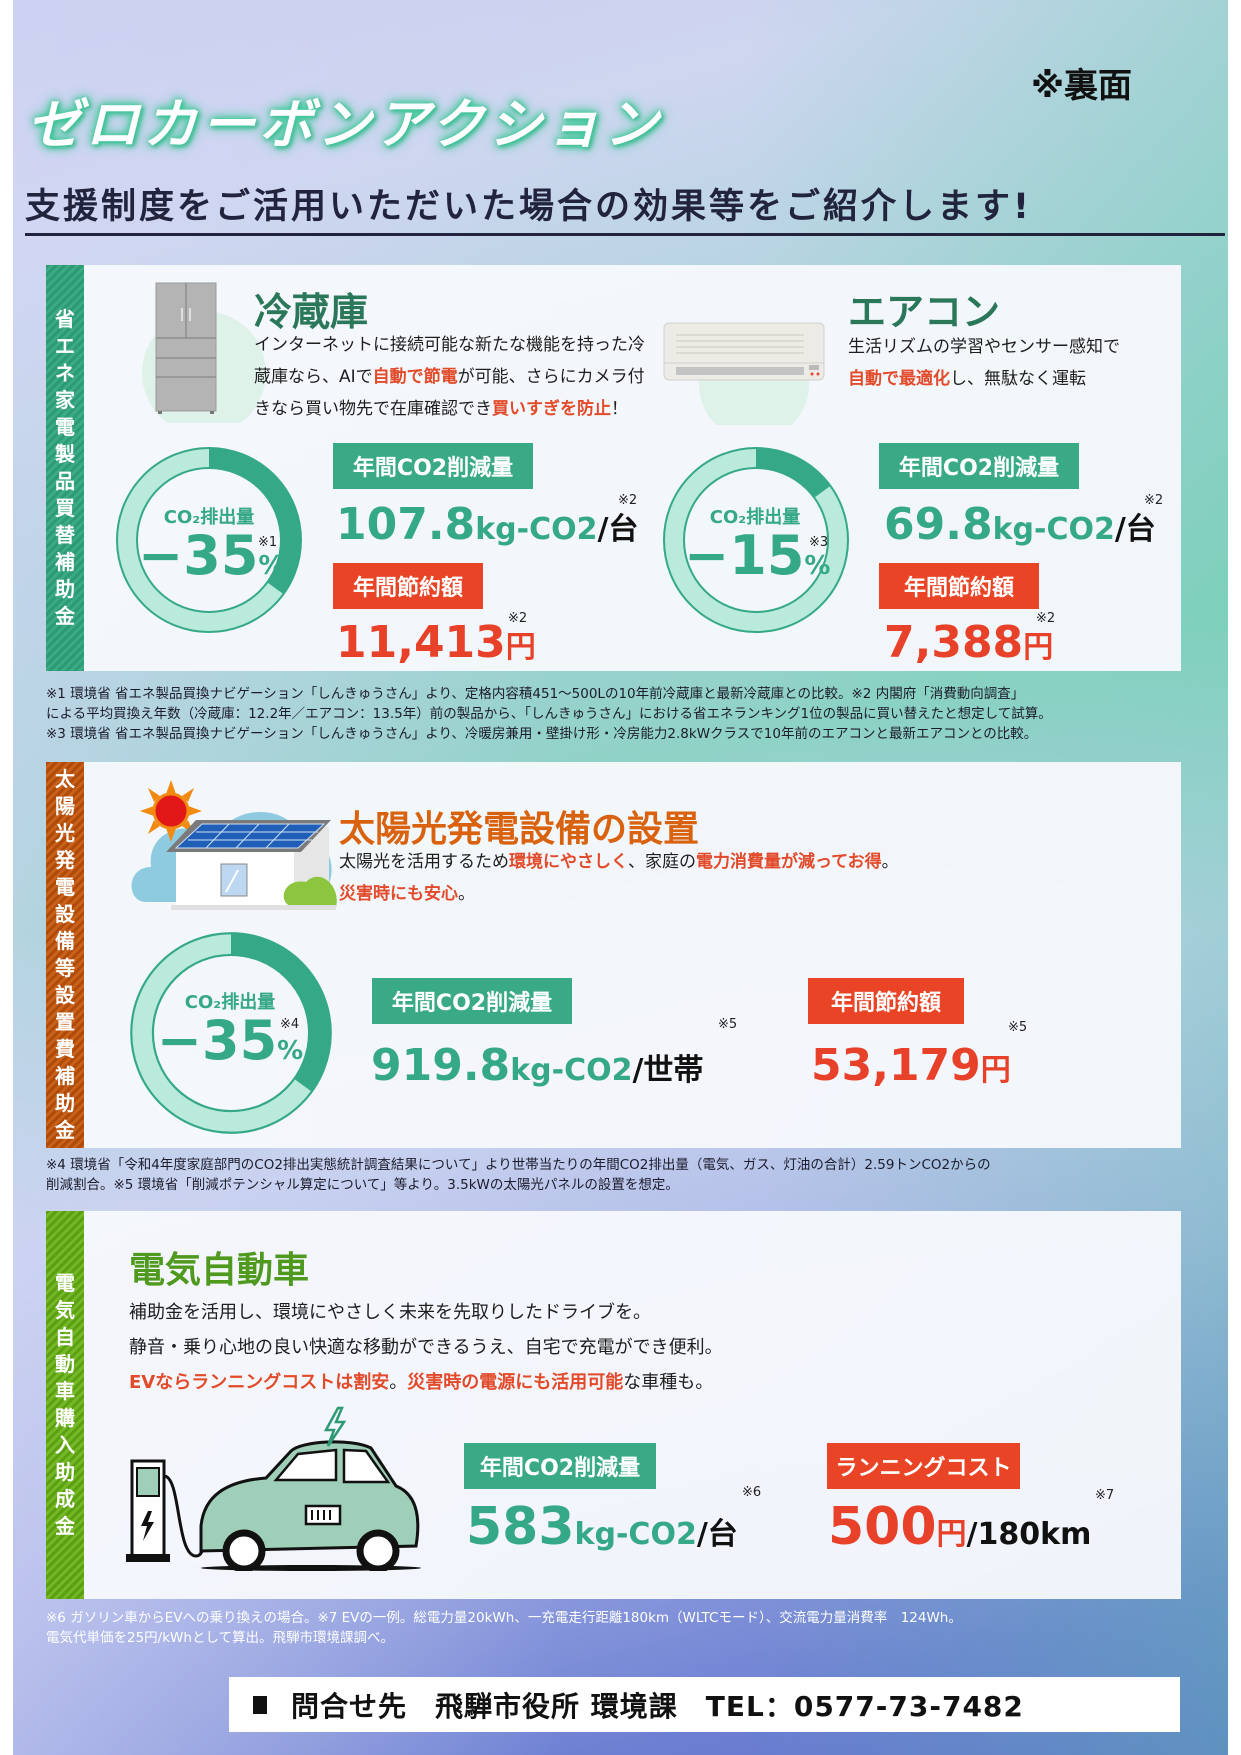  Describe the element at coordinates (704, 1704) in the screenshot. I see `contact-box: 問合せ先 飛騨市役所 環境課 TEL：0577-73-7482` at that location.